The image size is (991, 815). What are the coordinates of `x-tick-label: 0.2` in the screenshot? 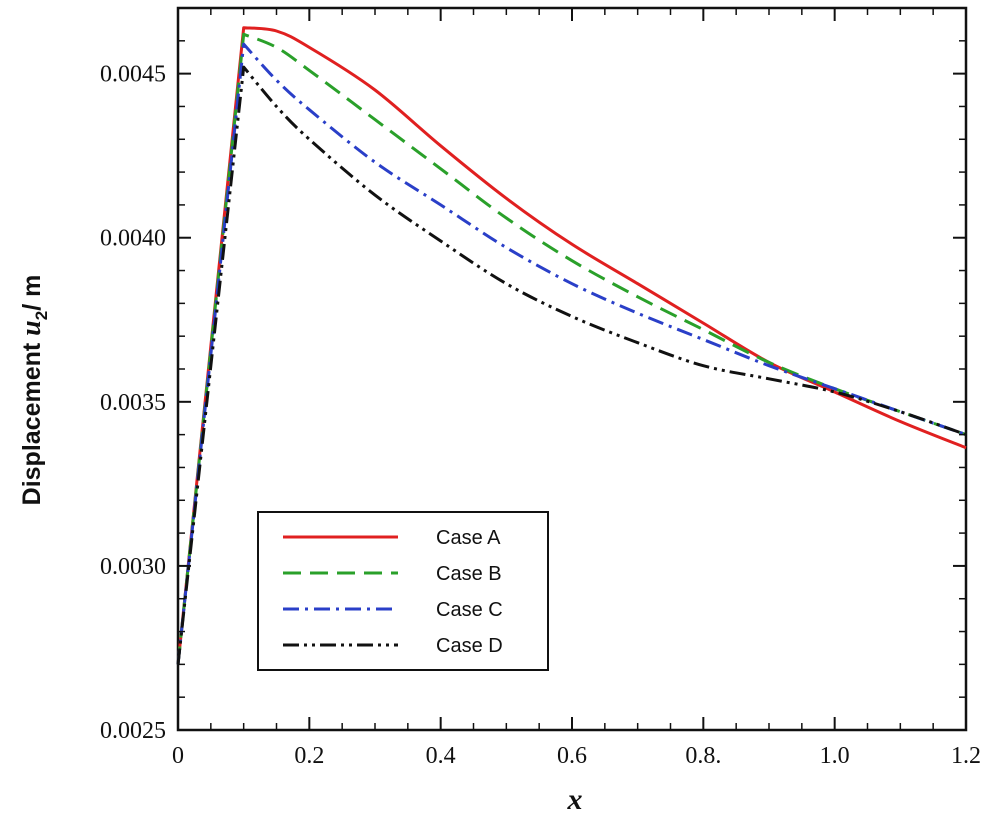 It's located at (309, 756).